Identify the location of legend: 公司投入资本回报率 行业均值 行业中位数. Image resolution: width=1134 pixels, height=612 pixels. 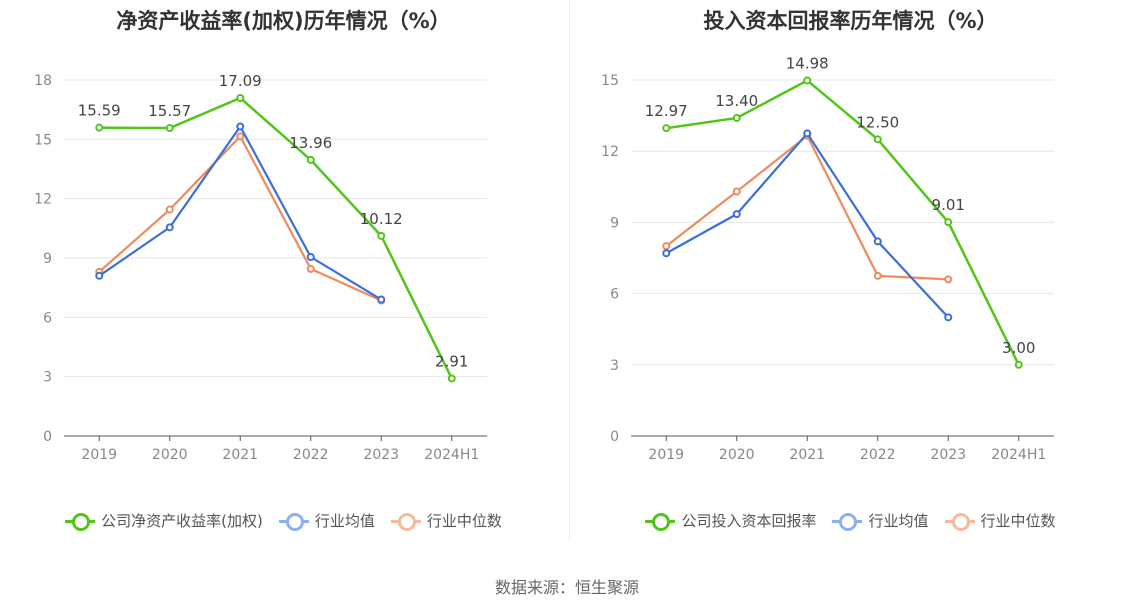
(850, 520).